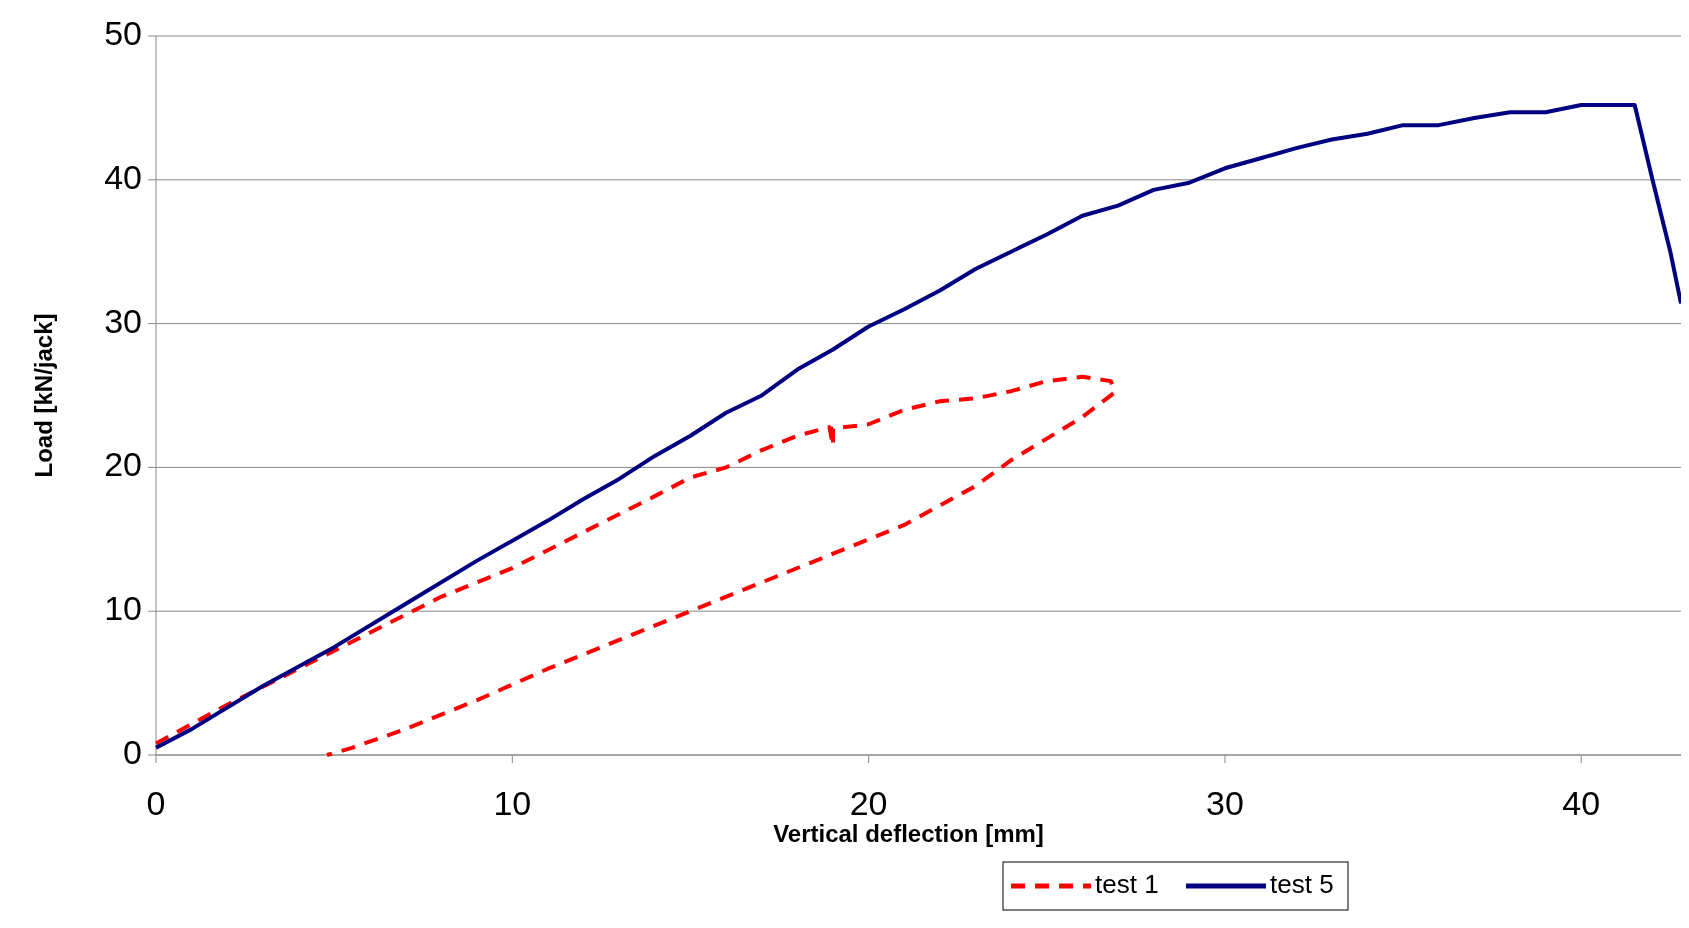 This screenshot has height=928, width=1689. I want to click on y-tick-label: 50, so click(123, 32).